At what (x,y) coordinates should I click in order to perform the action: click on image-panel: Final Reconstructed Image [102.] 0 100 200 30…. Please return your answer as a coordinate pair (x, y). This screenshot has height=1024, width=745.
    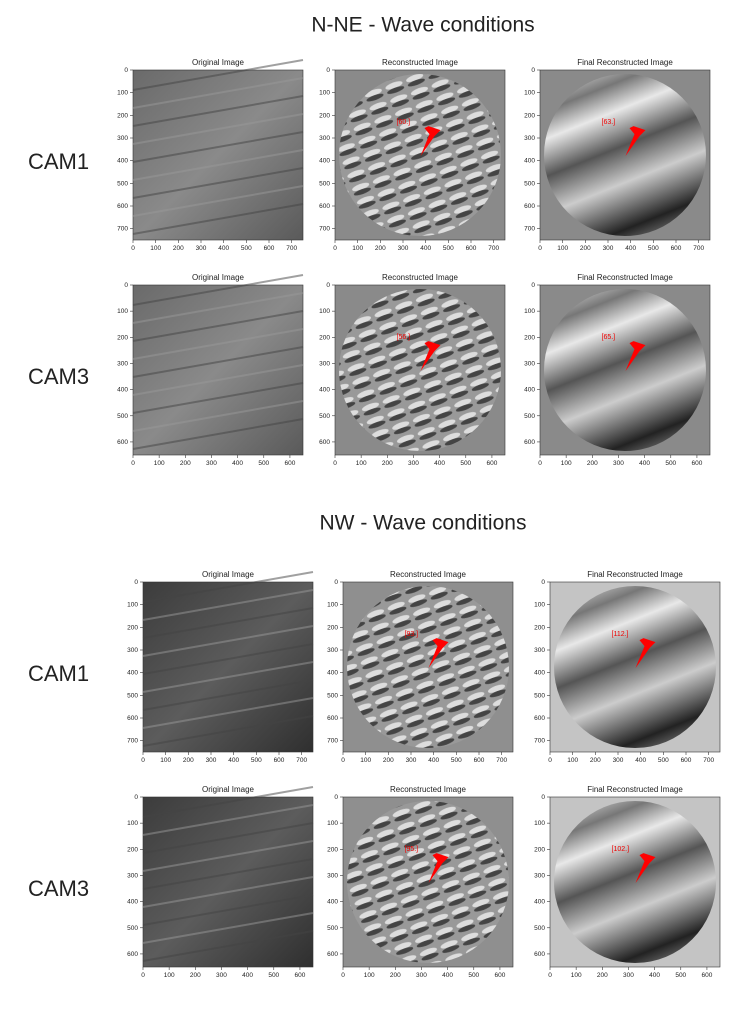
    Looking at the image, I should click on (627, 882).